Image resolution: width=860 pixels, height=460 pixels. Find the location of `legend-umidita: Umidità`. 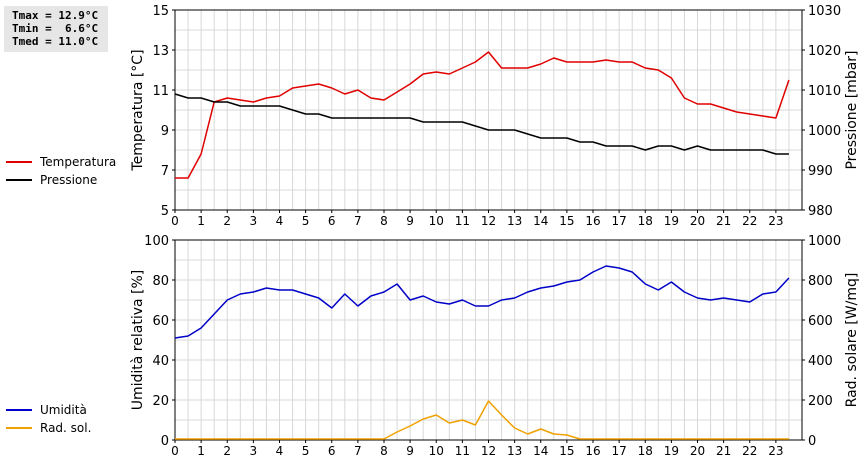

legend-umidita: Umidità is located at coordinates (46, 410).